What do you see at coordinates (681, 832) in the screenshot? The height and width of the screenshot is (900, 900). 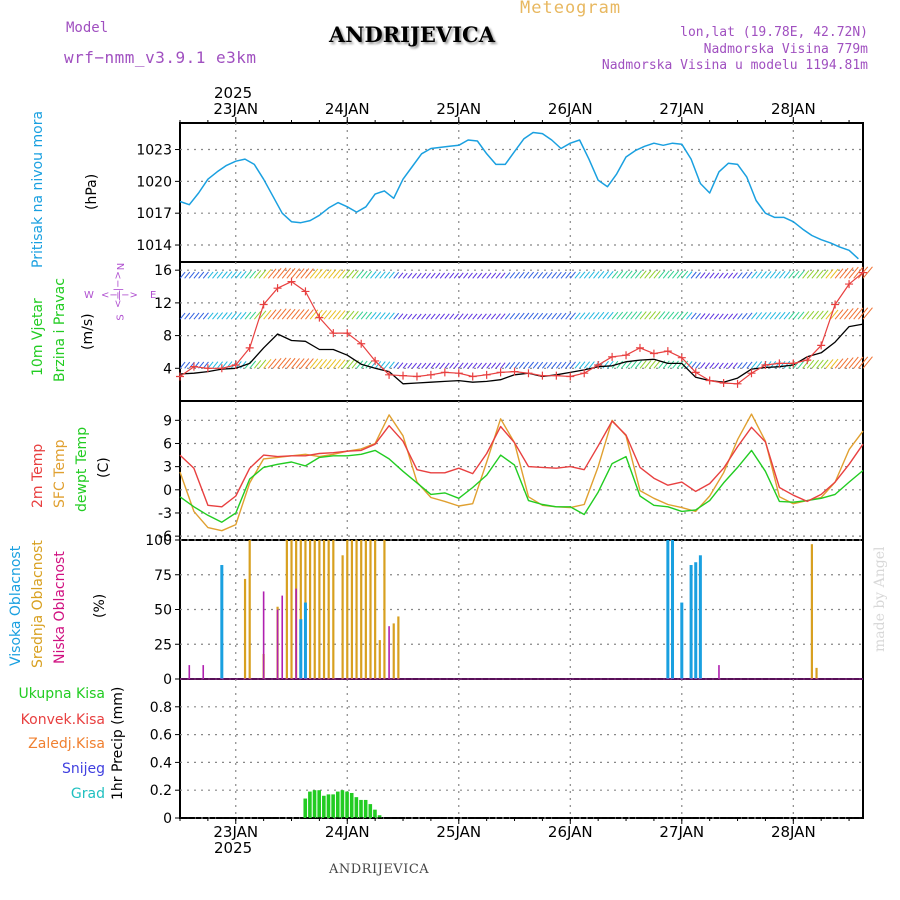 I see `date-label-bottom: 27JAN` at bounding box center [681, 832].